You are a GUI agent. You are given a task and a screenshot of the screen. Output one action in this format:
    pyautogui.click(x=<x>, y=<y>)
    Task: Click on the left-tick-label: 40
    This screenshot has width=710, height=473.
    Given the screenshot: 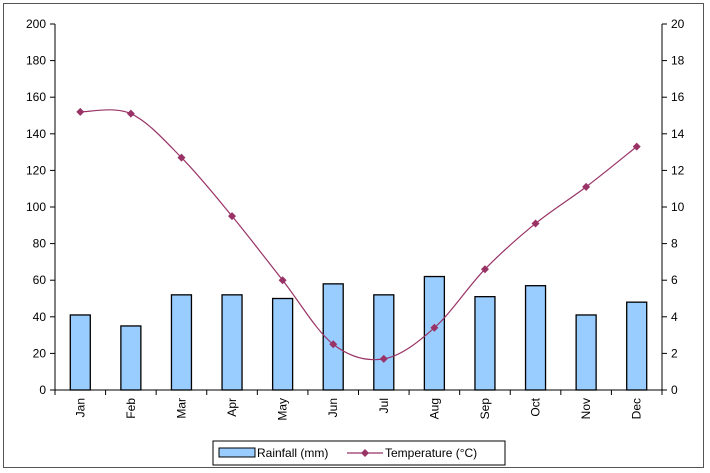 What is the action you would take?
    pyautogui.click(x=40, y=317)
    